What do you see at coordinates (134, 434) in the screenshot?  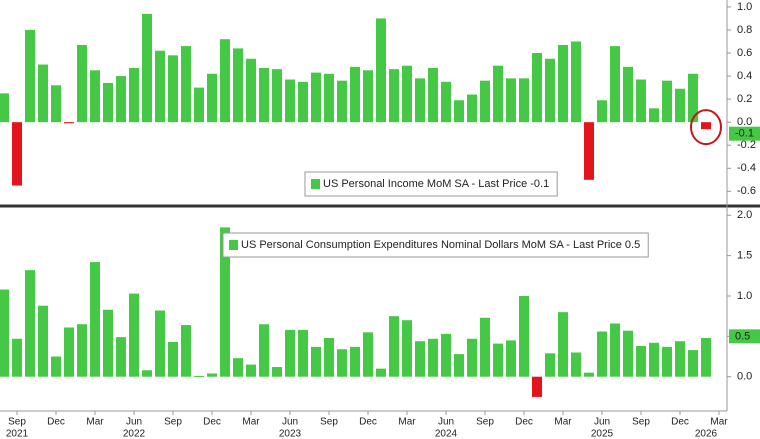 I see `x-year-label: 2022` at bounding box center [134, 434].